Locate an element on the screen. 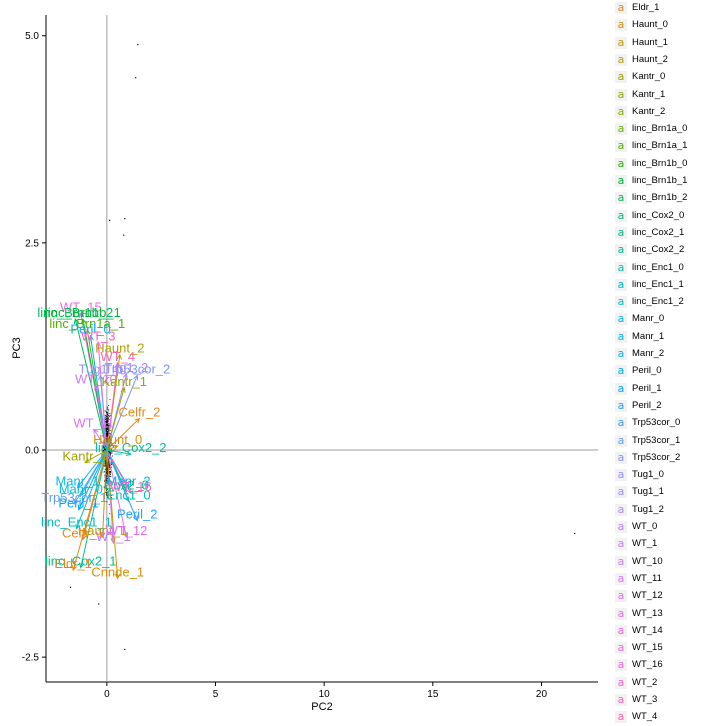 The width and height of the screenshot is (720, 726). legend-label: Haunt_0 is located at coordinates (650, 25).